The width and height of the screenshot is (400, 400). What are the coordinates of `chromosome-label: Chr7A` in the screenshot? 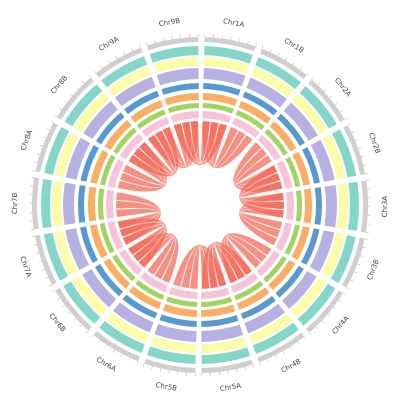 It's located at (25, 266).